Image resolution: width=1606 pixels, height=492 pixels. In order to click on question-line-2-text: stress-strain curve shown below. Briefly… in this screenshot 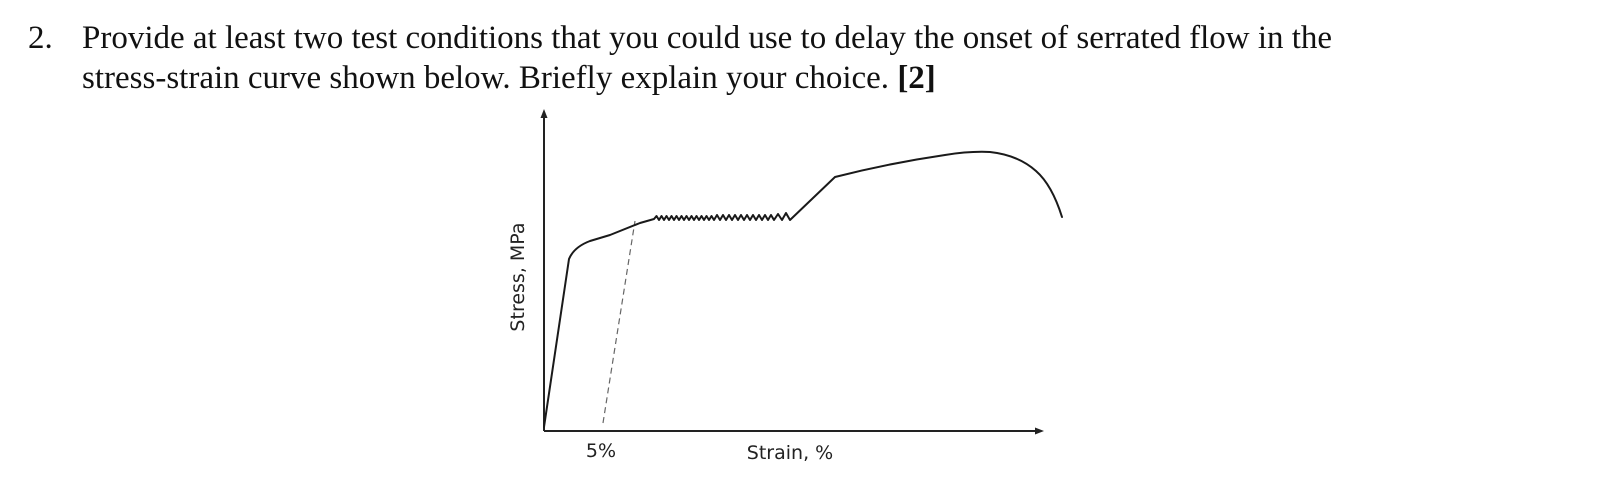, I will do `click(490, 78)`.